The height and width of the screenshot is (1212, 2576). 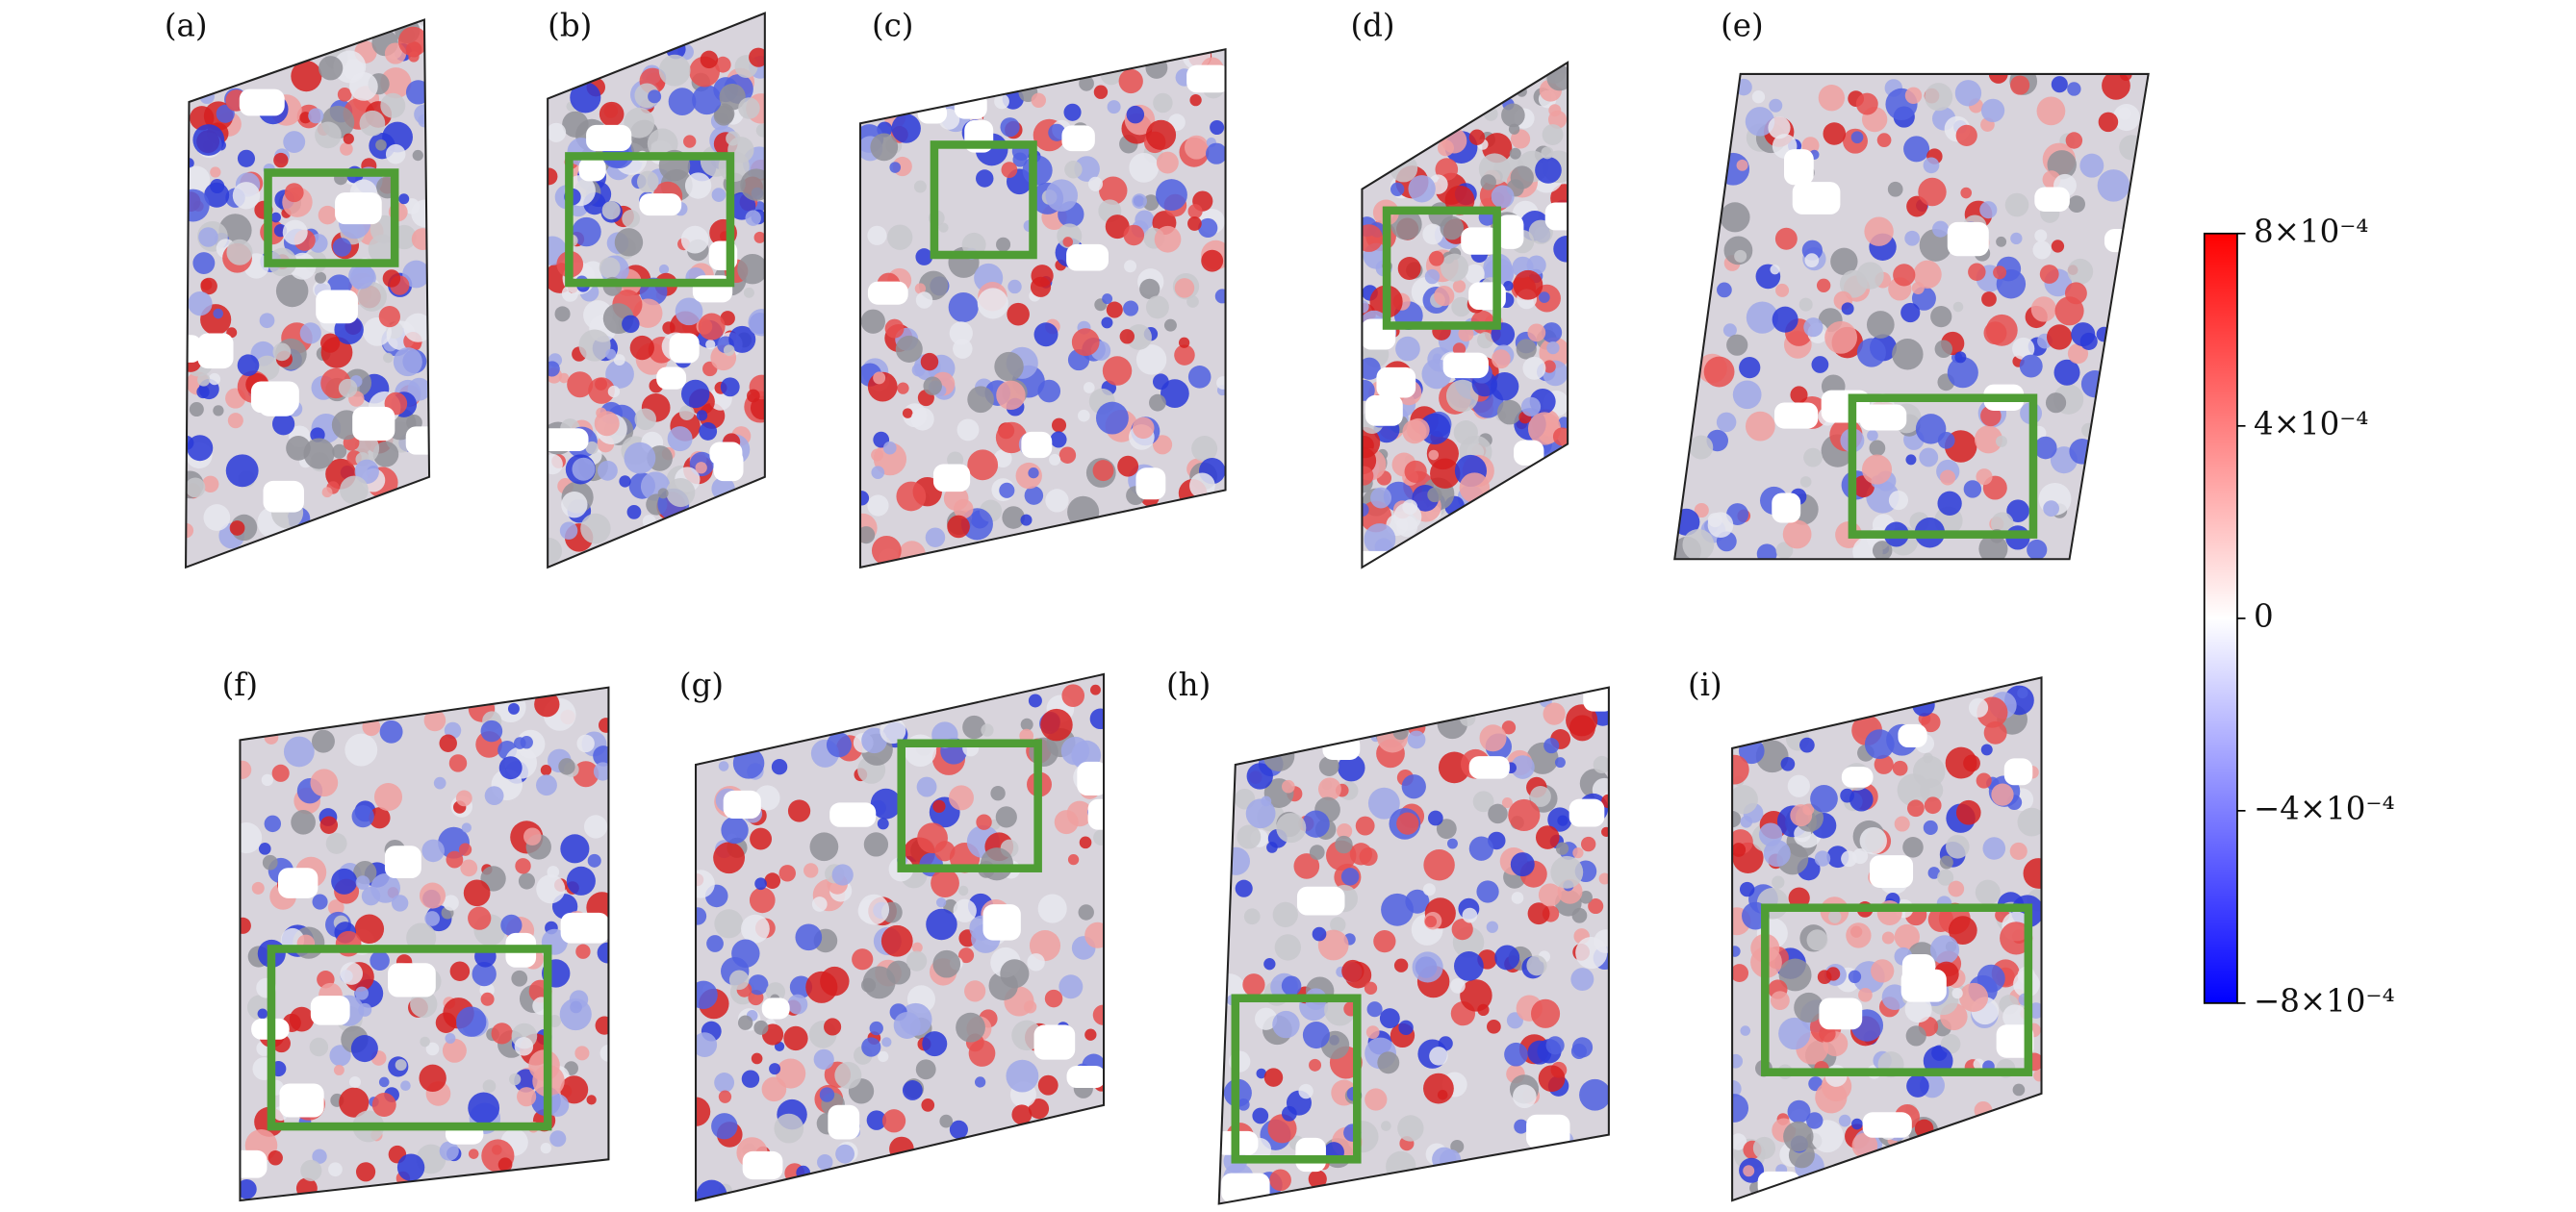 What do you see at coordinates (1188, 685) in the screenshot?
I see `panel-label: (h)` at bounding box center [1188, 685].